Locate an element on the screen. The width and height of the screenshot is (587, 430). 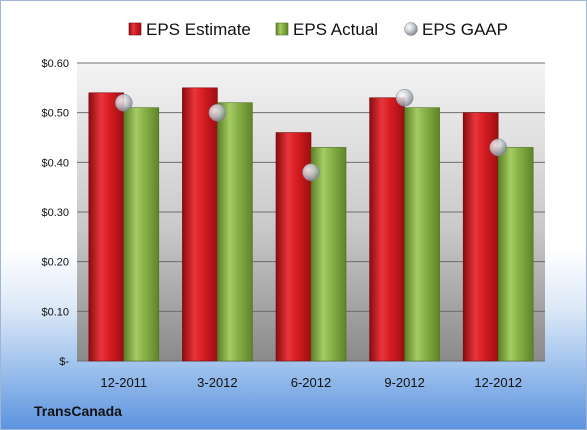
legend: EPS Estimate EPS Actual EPS GAAP is located at coordinates (318, 29).